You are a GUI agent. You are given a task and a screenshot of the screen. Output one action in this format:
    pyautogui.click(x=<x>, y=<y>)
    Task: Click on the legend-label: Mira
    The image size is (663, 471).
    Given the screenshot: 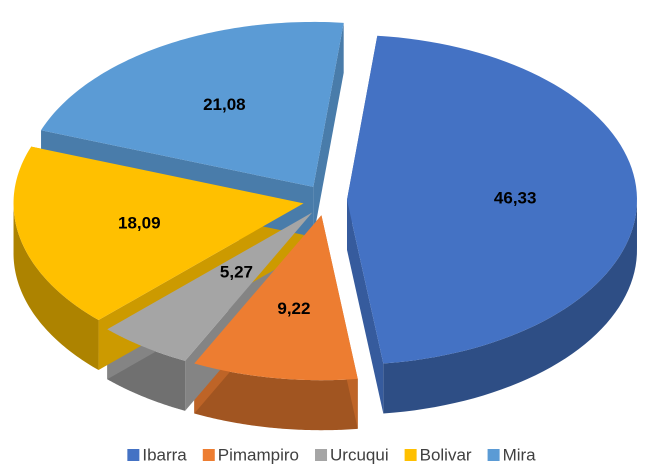 What is the action you would take?
    pyautogui.click(x=520, y=454)
    